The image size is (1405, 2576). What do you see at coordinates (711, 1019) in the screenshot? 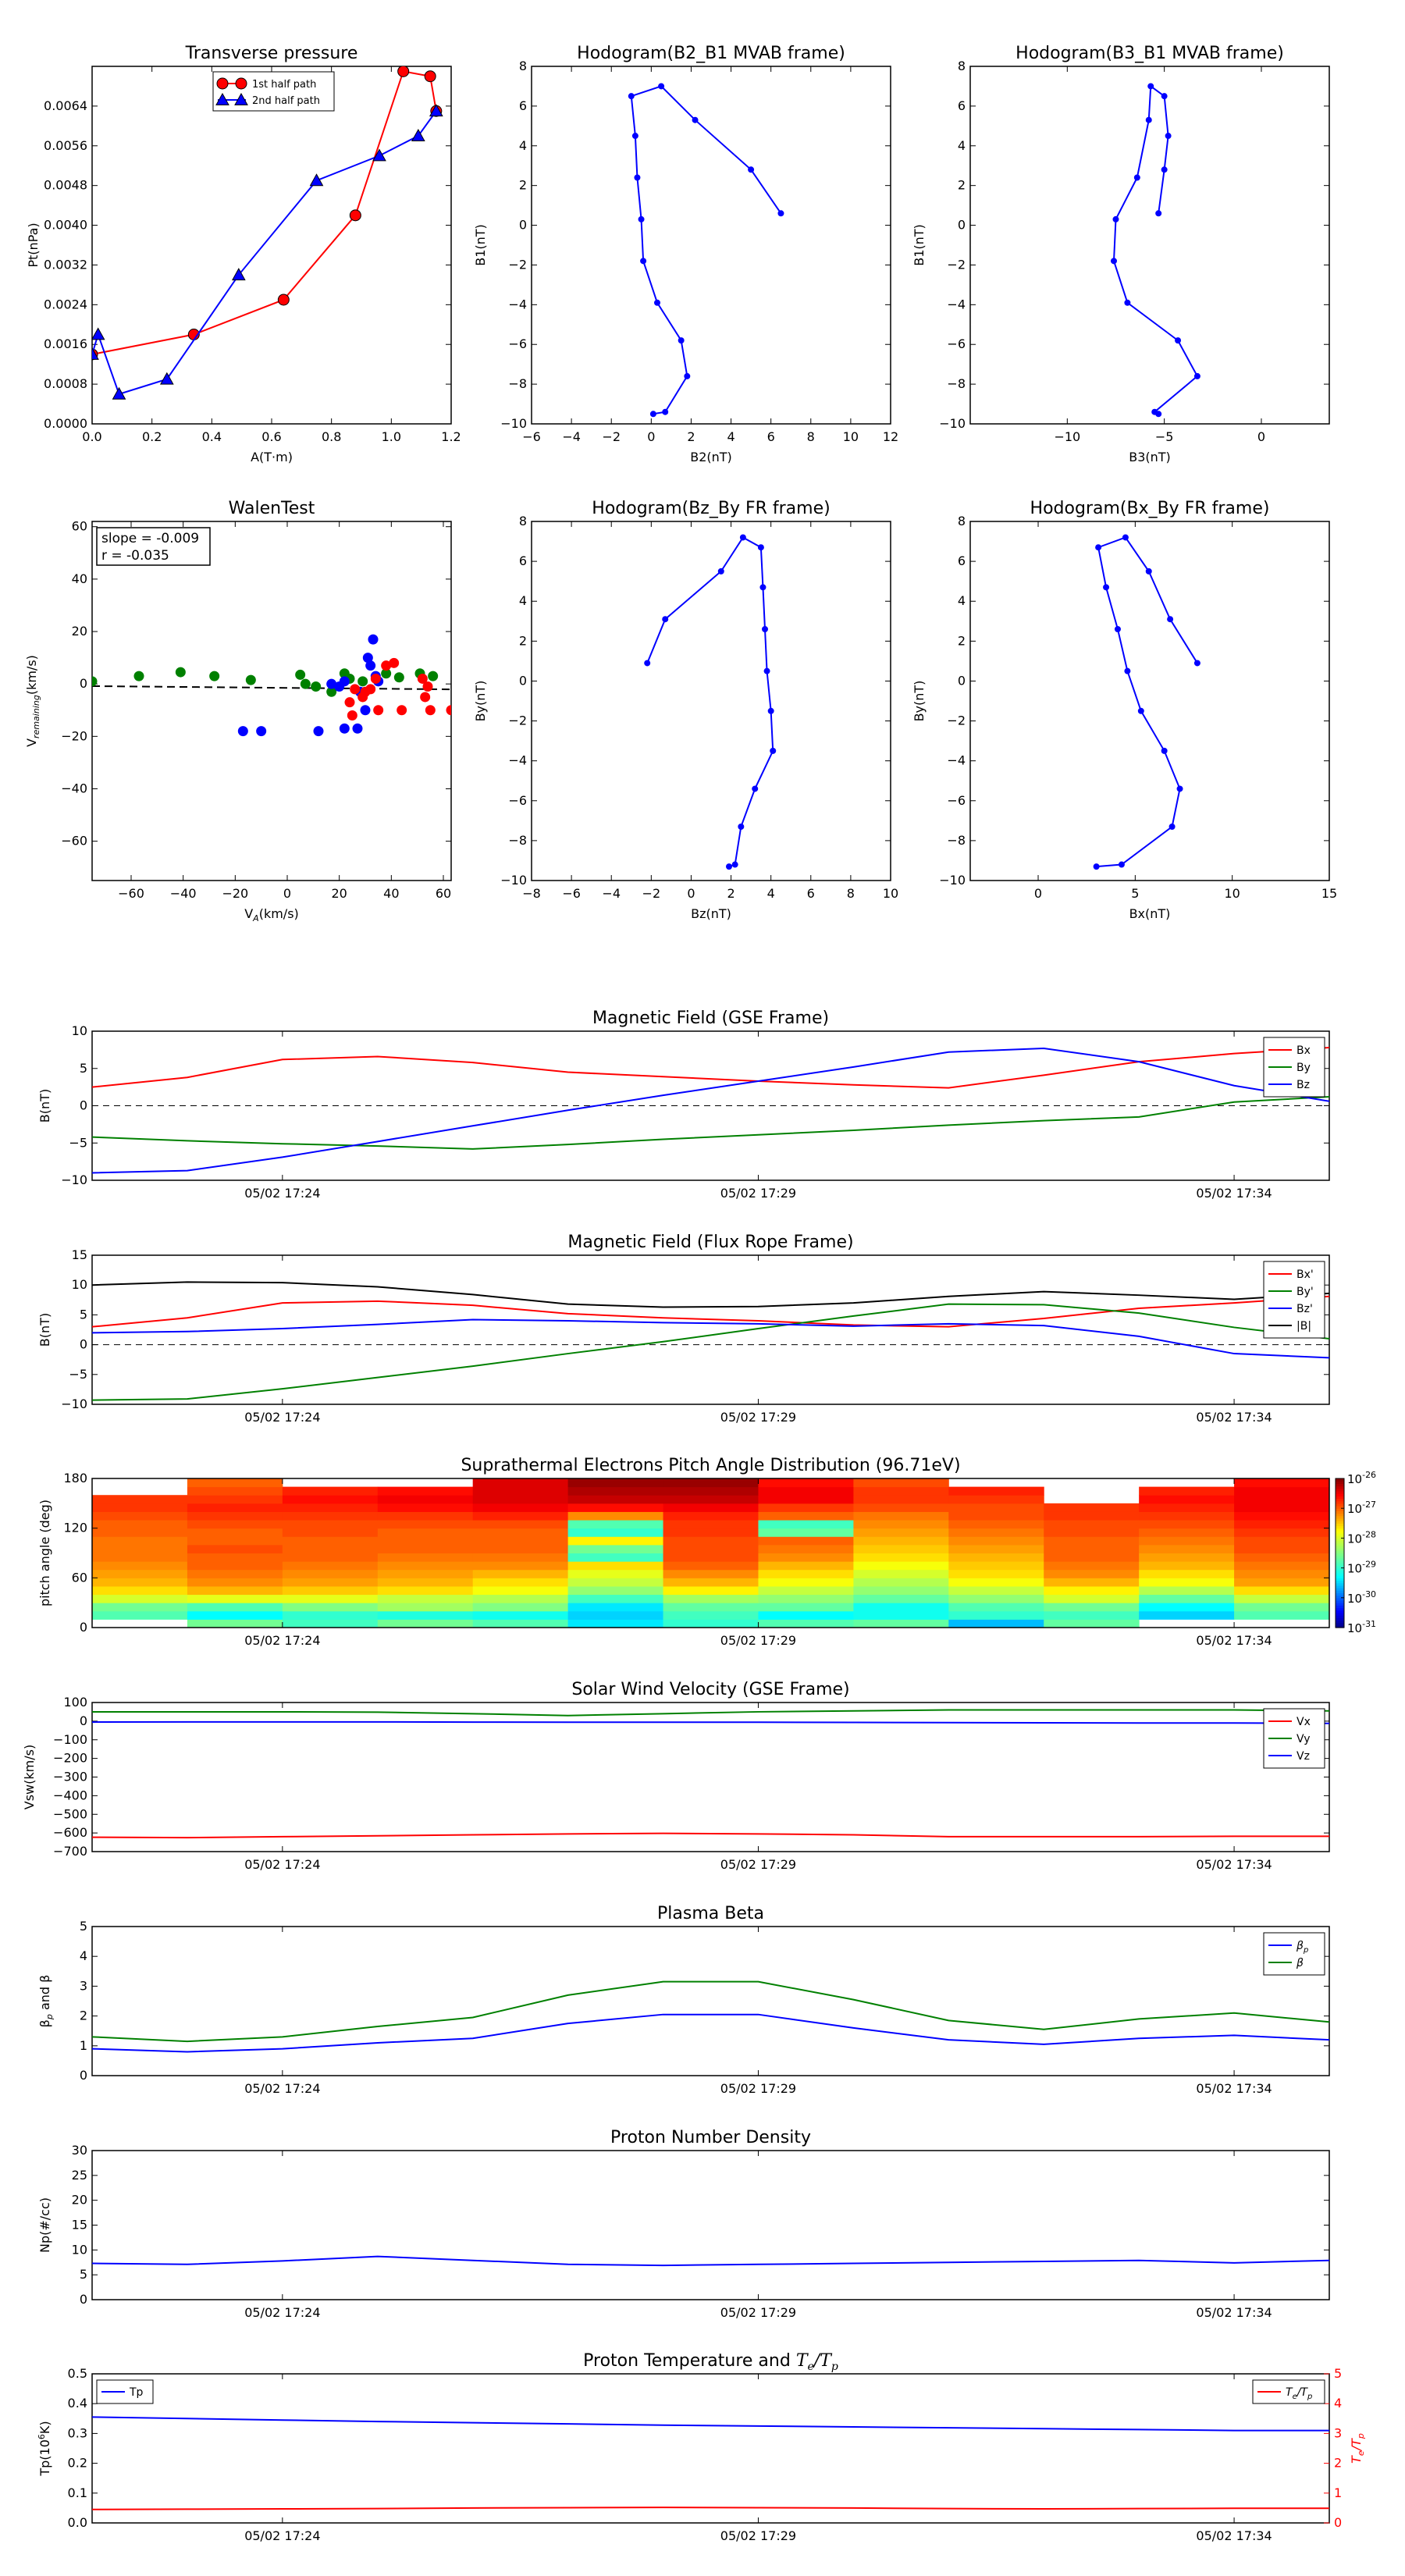
I see `chart-title: Magnetic Field (GSE Frame)` at bounding box center [711, 1019].